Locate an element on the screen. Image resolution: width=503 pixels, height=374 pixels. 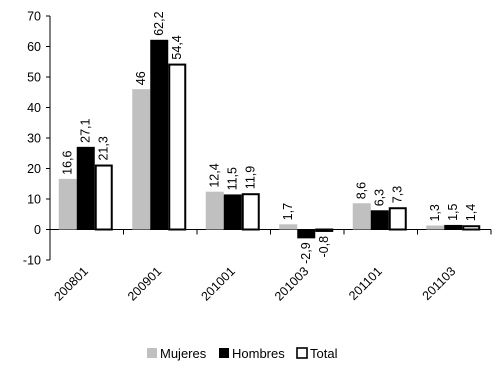
legend-label-hombres: Hombres is located at coordinates (258, 353).